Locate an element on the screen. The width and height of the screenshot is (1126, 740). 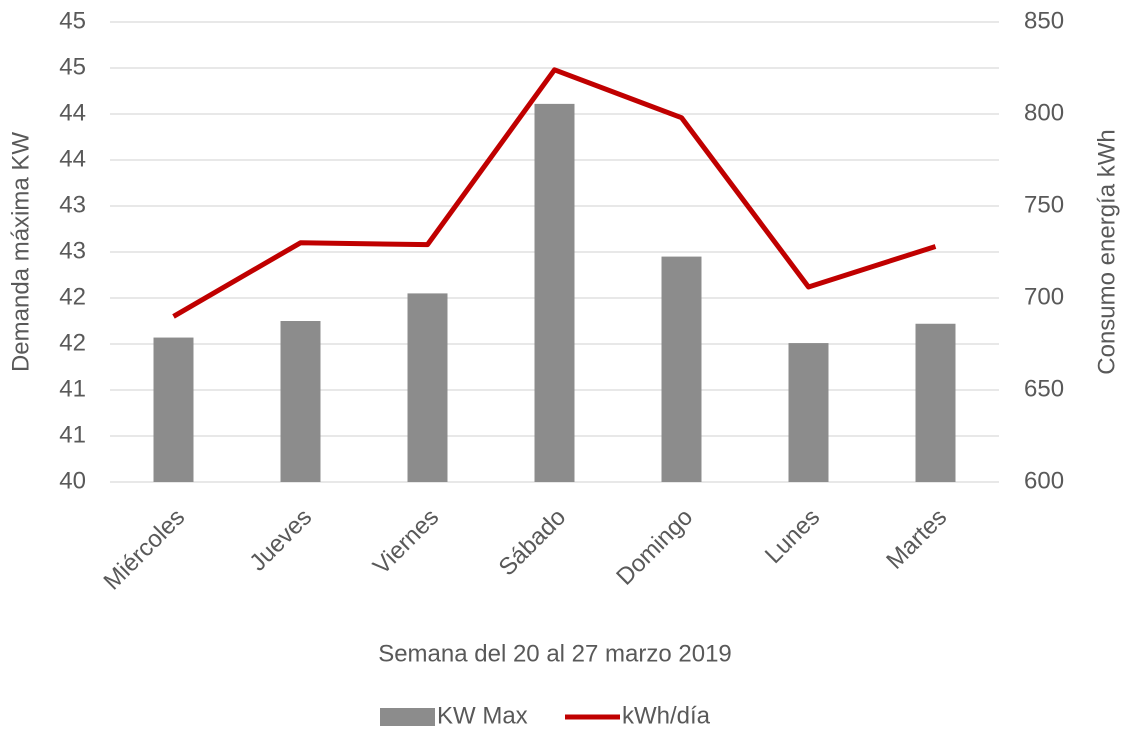
y2-tick-label: 700 is located at coordinates (1044, 296).